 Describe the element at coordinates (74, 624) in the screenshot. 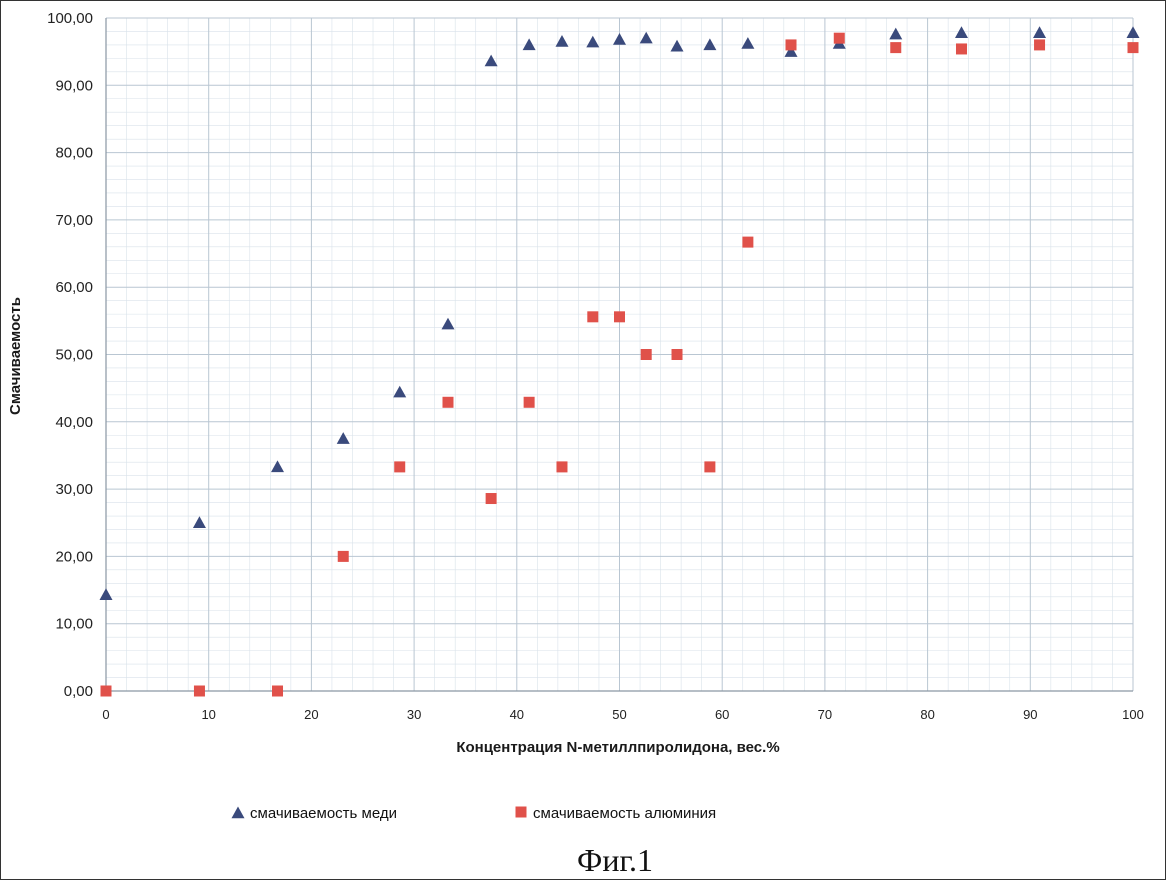

I see `y-tick-label: 10,00` at that location.